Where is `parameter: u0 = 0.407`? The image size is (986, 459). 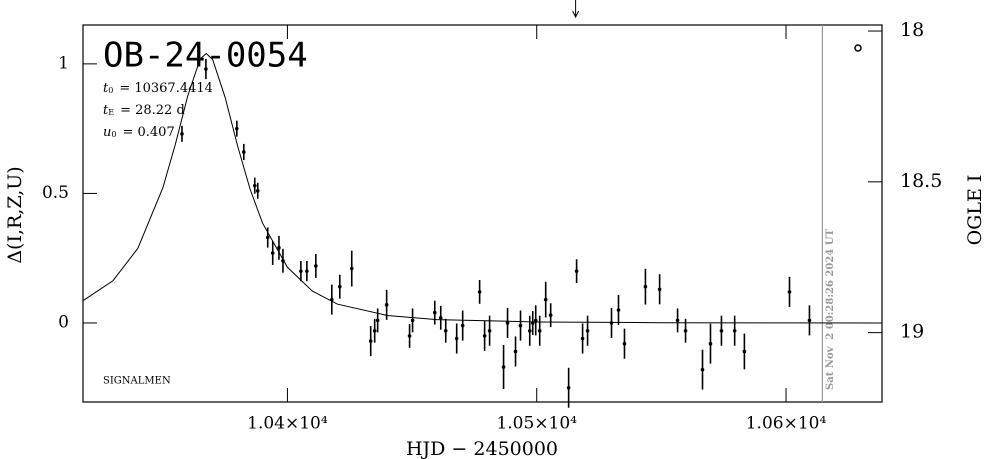 parameter: u0 = 0.407 is located at coordinates (139, 132).